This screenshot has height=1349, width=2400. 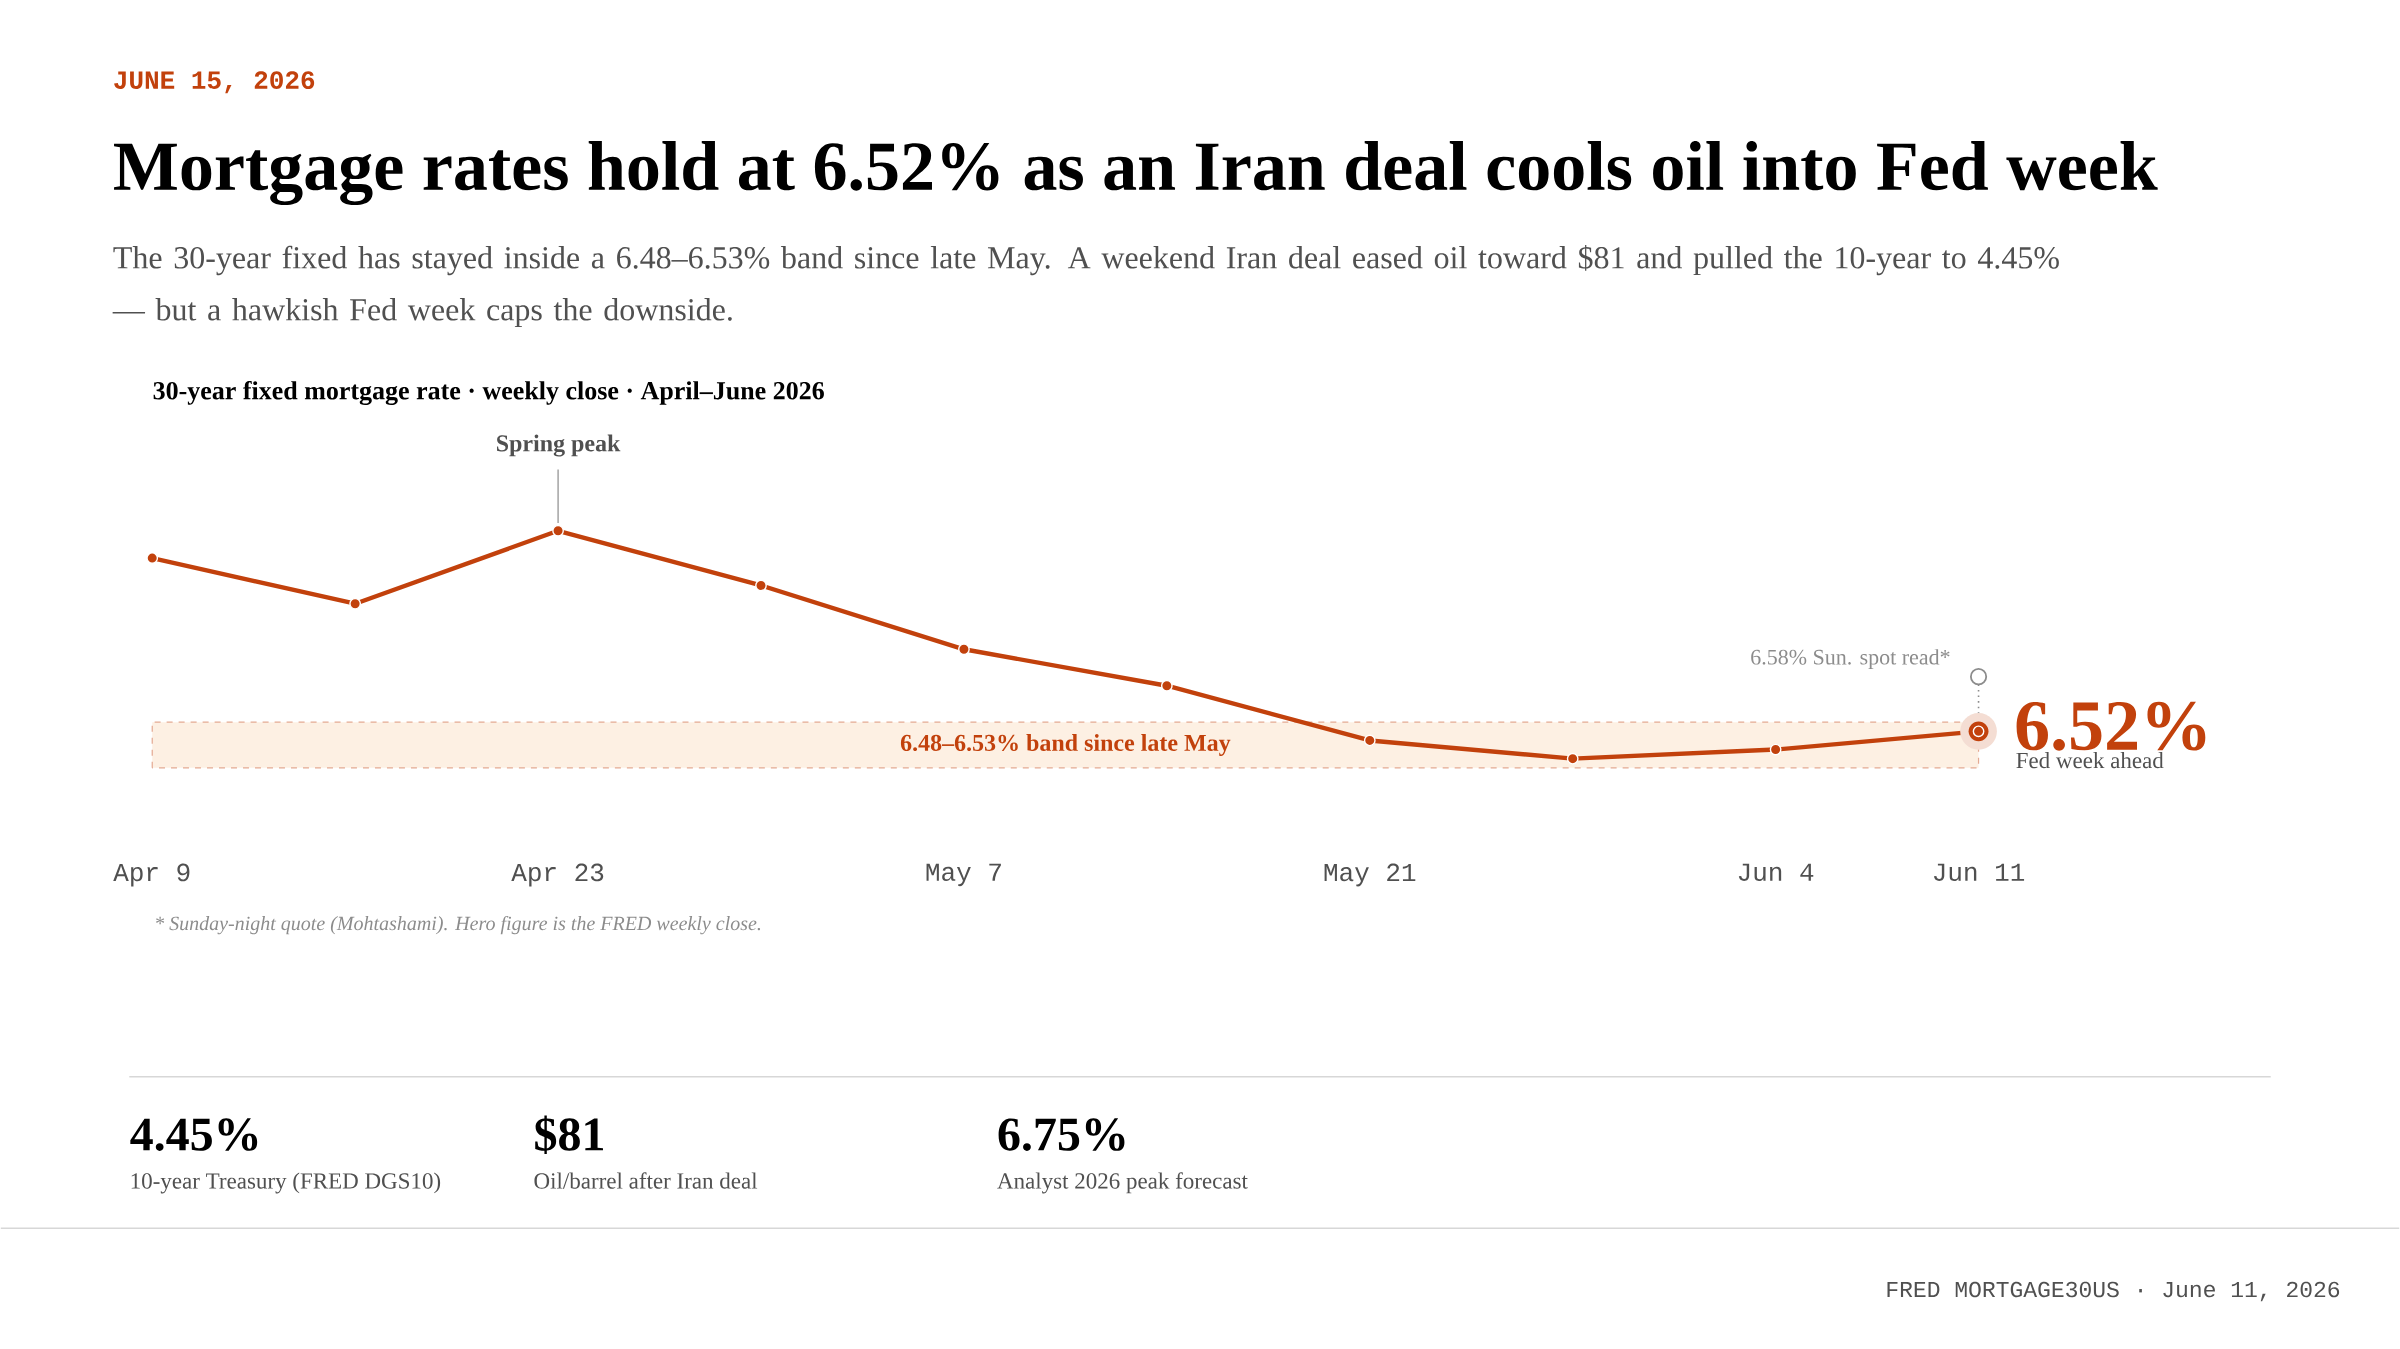 I want to click on text: 10-year Treasury (FRED DGS10), so click(x=286, y=1183).